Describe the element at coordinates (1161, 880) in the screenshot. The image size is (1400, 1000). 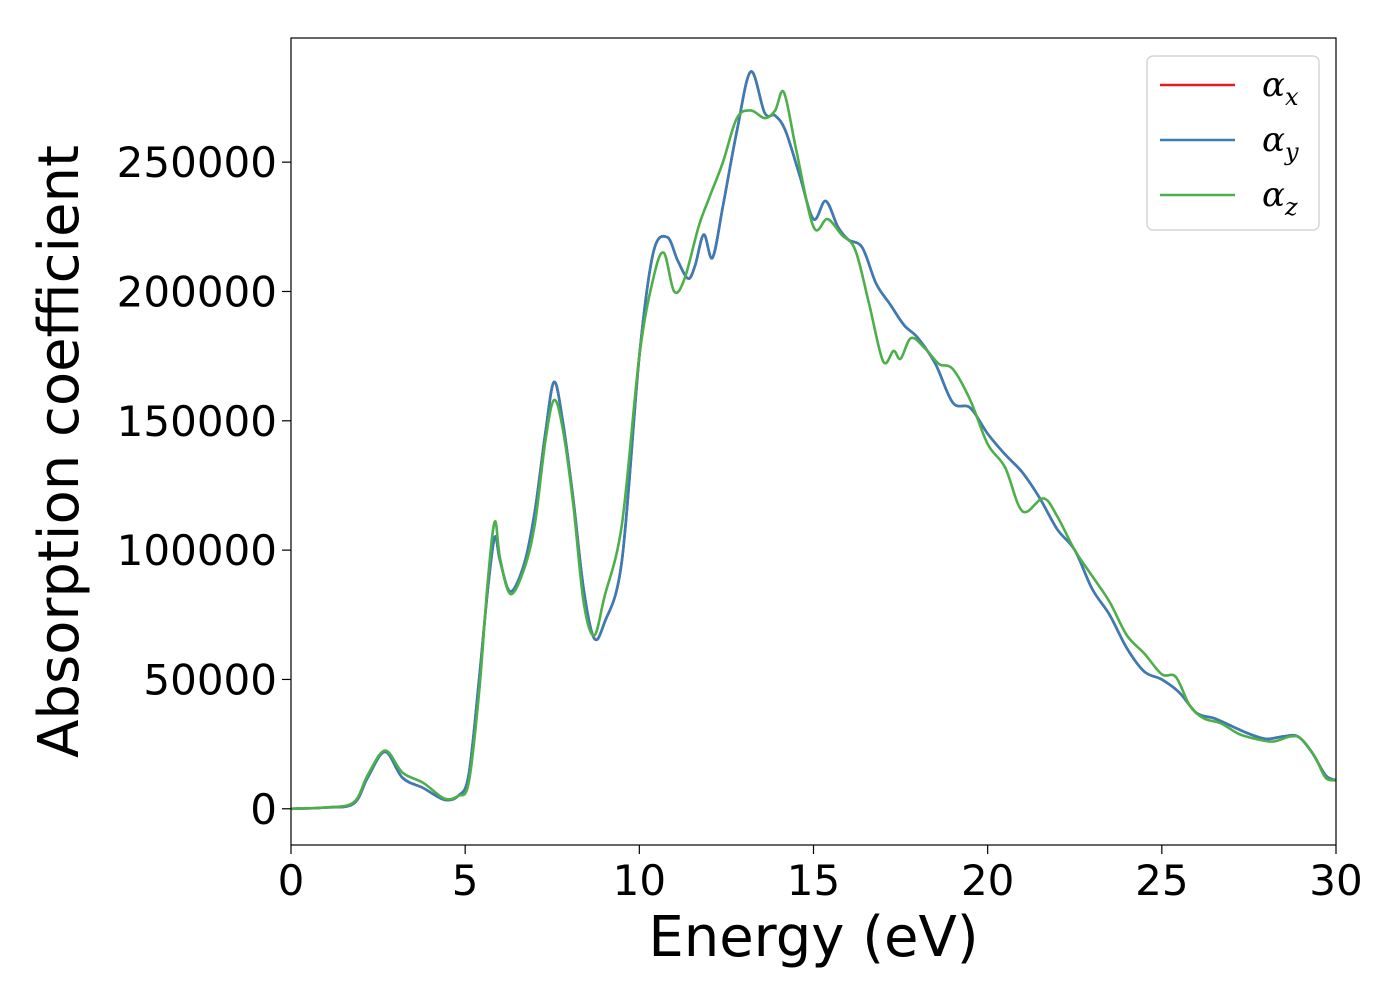
I see `x-tick-label: 25` at that location.